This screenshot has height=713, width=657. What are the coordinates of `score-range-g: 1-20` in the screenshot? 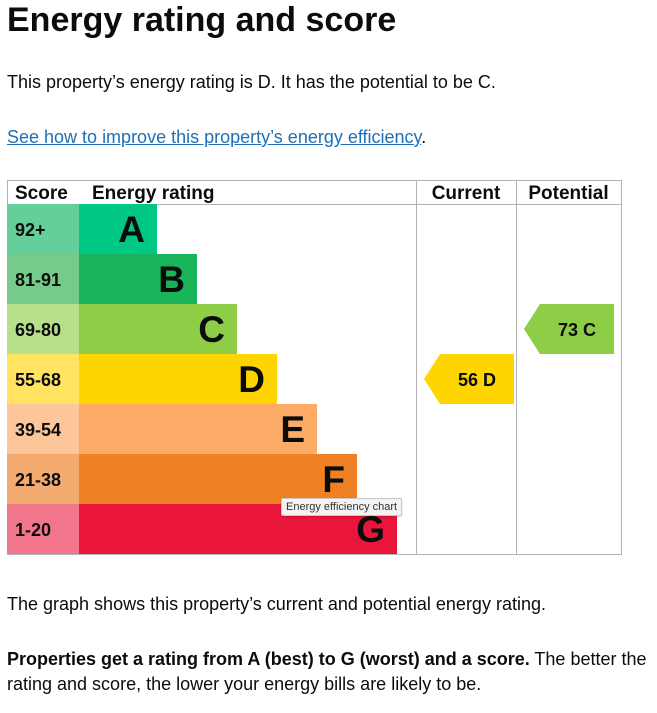 It's located at (33, 530).